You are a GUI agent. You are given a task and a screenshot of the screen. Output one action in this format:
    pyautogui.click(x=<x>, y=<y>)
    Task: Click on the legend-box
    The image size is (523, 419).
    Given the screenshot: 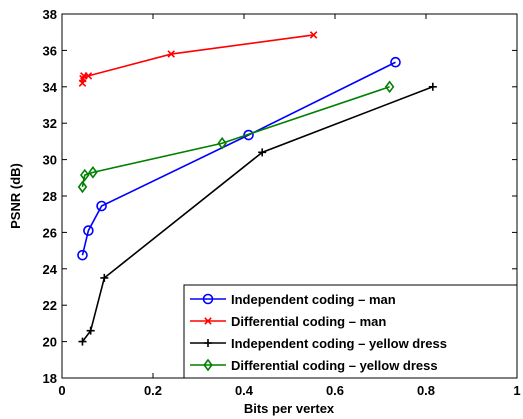 What is the action you would take?
    pyautogui.click(x=350, y=331)
    